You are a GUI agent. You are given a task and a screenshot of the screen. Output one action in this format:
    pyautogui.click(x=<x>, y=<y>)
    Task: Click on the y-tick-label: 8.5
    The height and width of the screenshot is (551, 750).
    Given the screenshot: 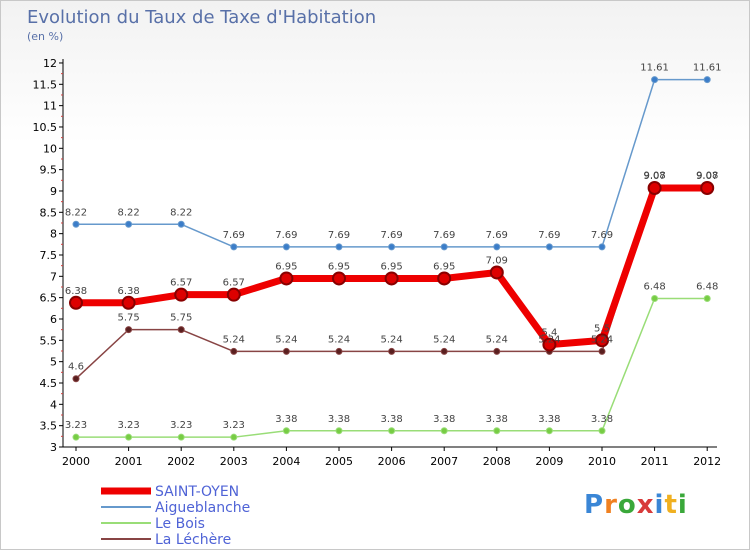 What is the action you would take?
    pyautogui.click(x=49, y=212)
    